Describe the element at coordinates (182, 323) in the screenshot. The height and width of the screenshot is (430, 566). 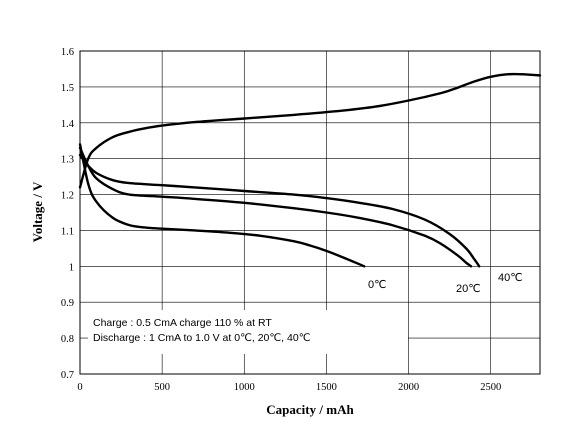
I see `annotation-charge: Charge : 0.5 CmA charge 110 % at RT` at that location.